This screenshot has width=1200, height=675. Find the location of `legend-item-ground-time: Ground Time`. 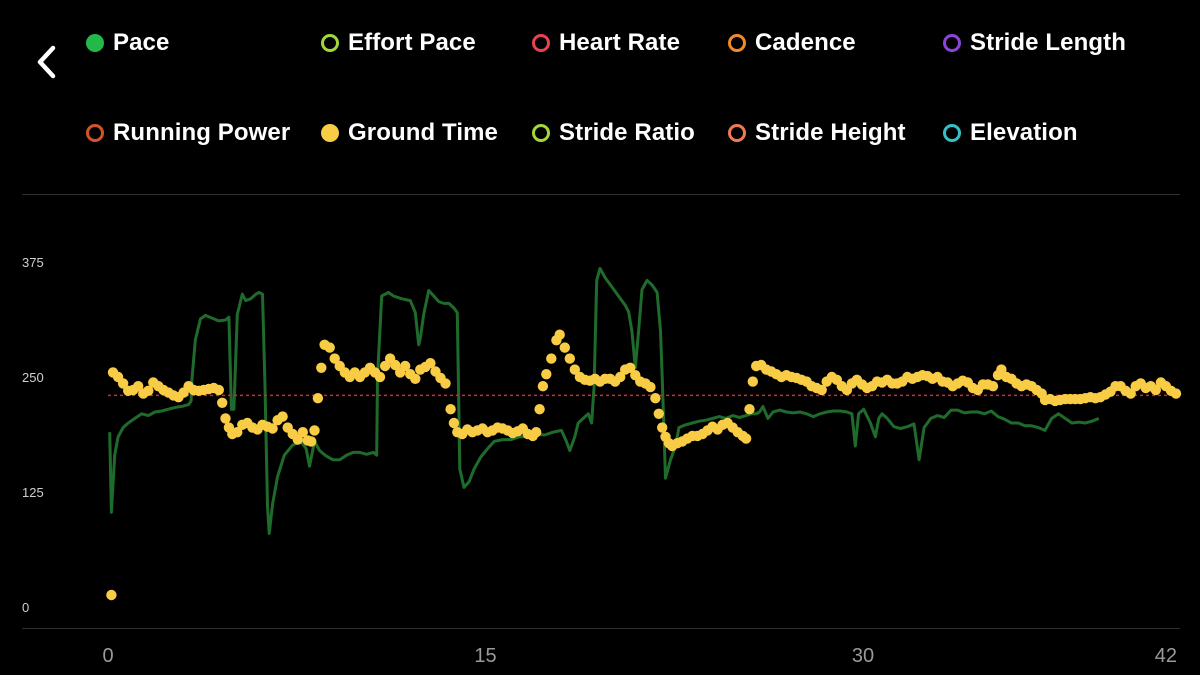

legend-item-ground-time: Ground Time is located at coordinates (409, 133).